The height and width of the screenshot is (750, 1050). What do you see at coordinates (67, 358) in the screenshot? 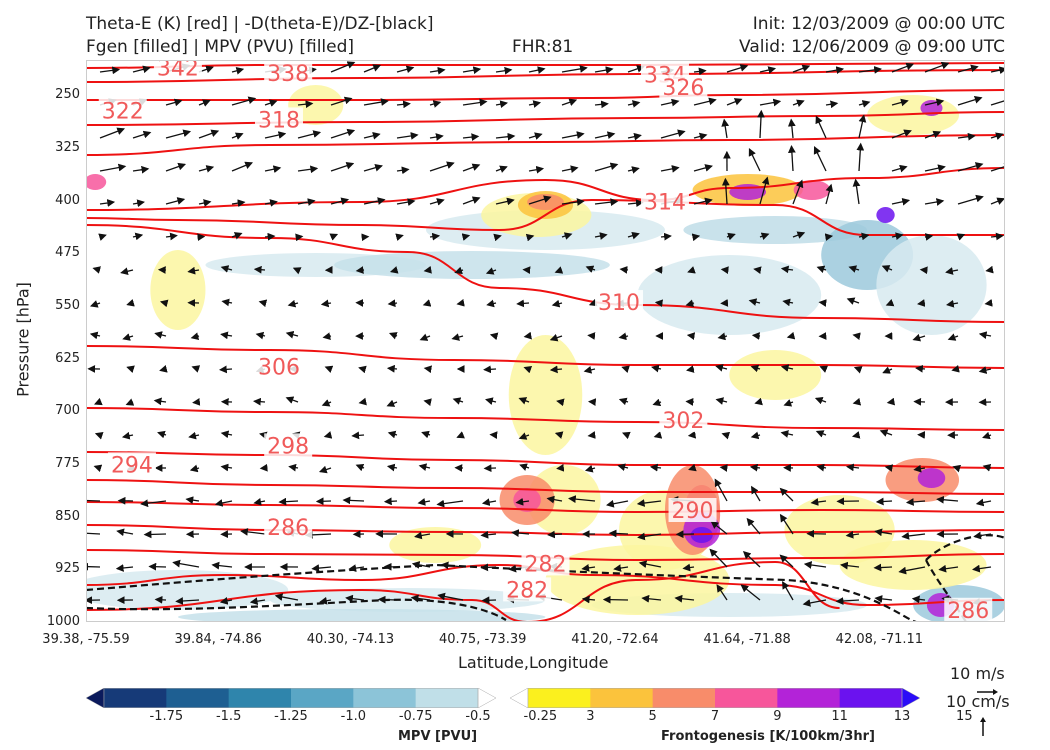
I see `y-tick-label: 625` at bounding box center [67, 358].